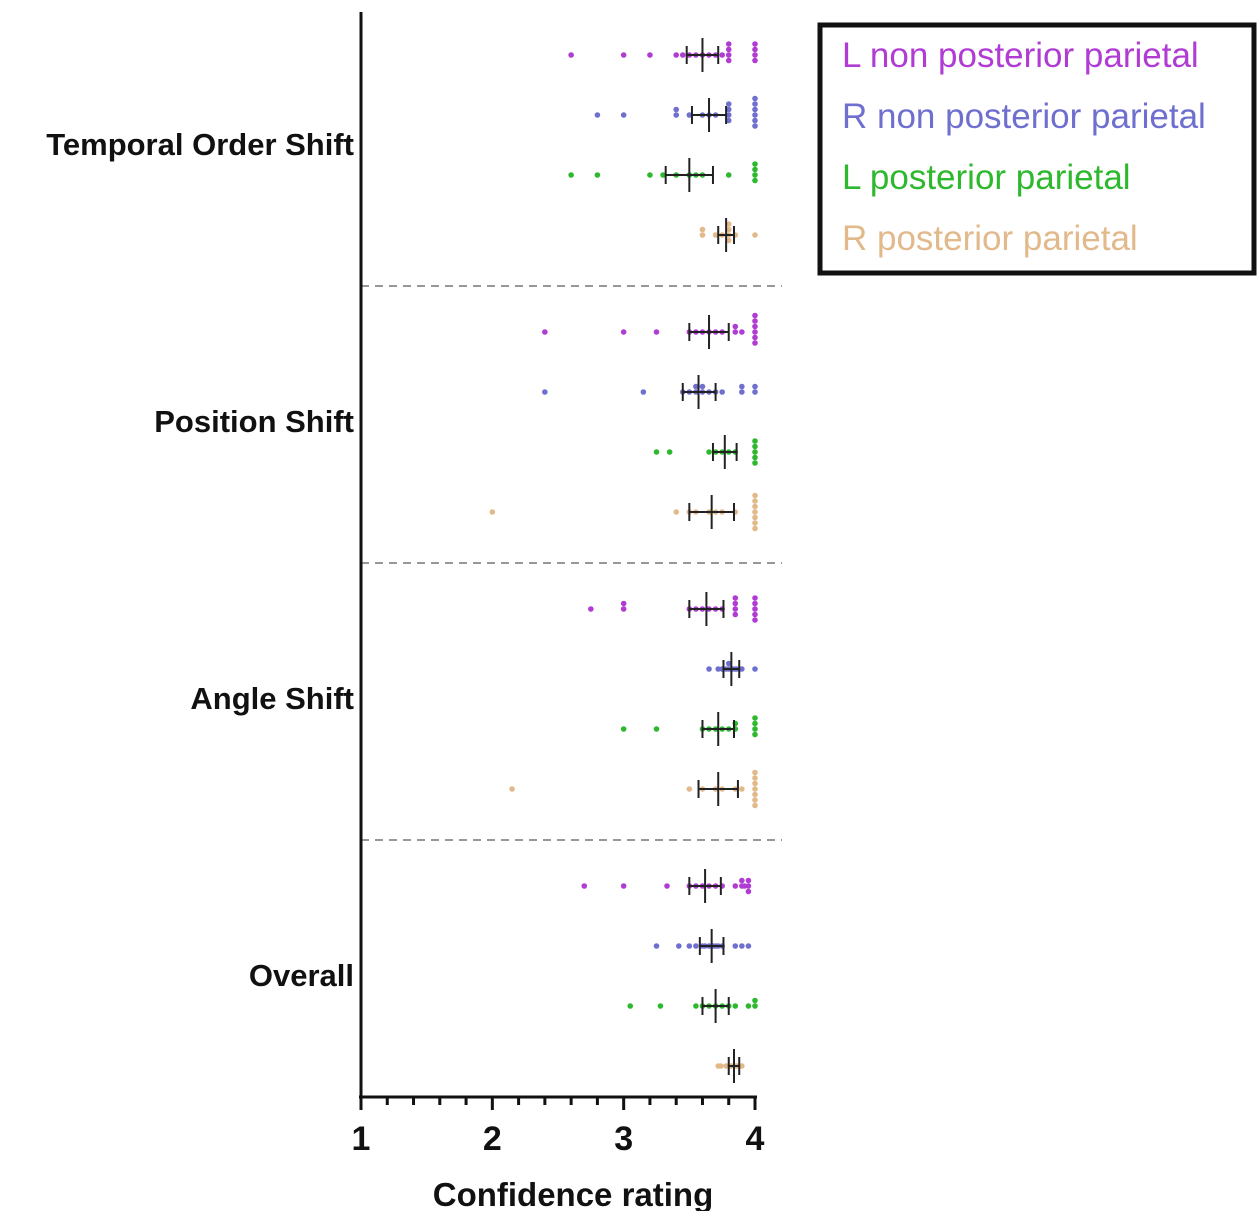 This screenshot has width=1259, height=1211. I want to click on group-label: Temporal Order Shift, so click(200, 144).